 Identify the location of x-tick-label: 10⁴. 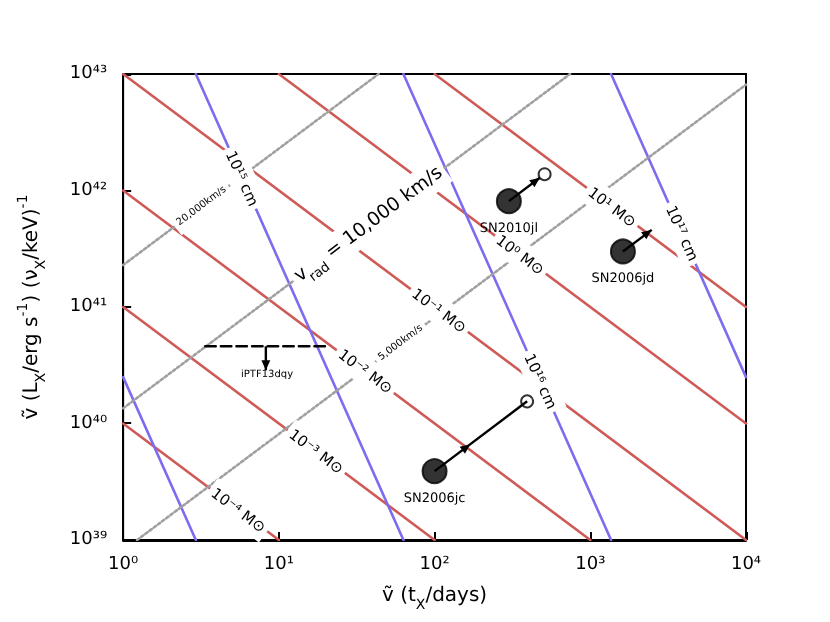
(746, 565).